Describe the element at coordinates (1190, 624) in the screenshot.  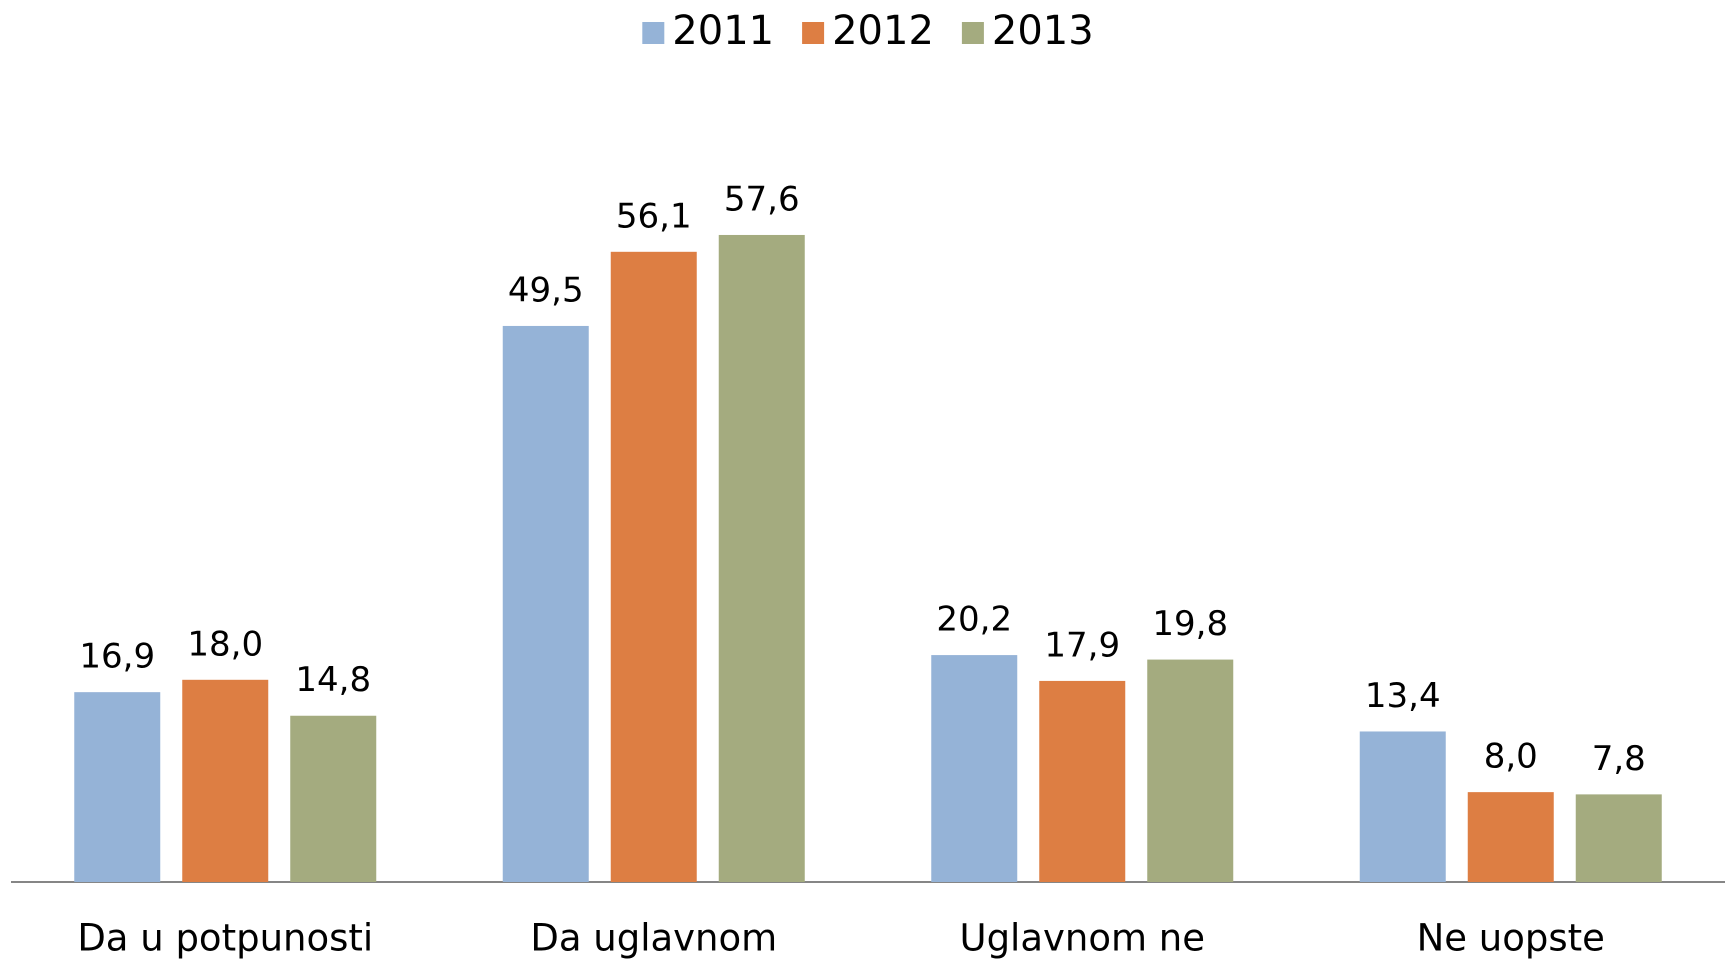
I see `value-label: 19,8` at that location.